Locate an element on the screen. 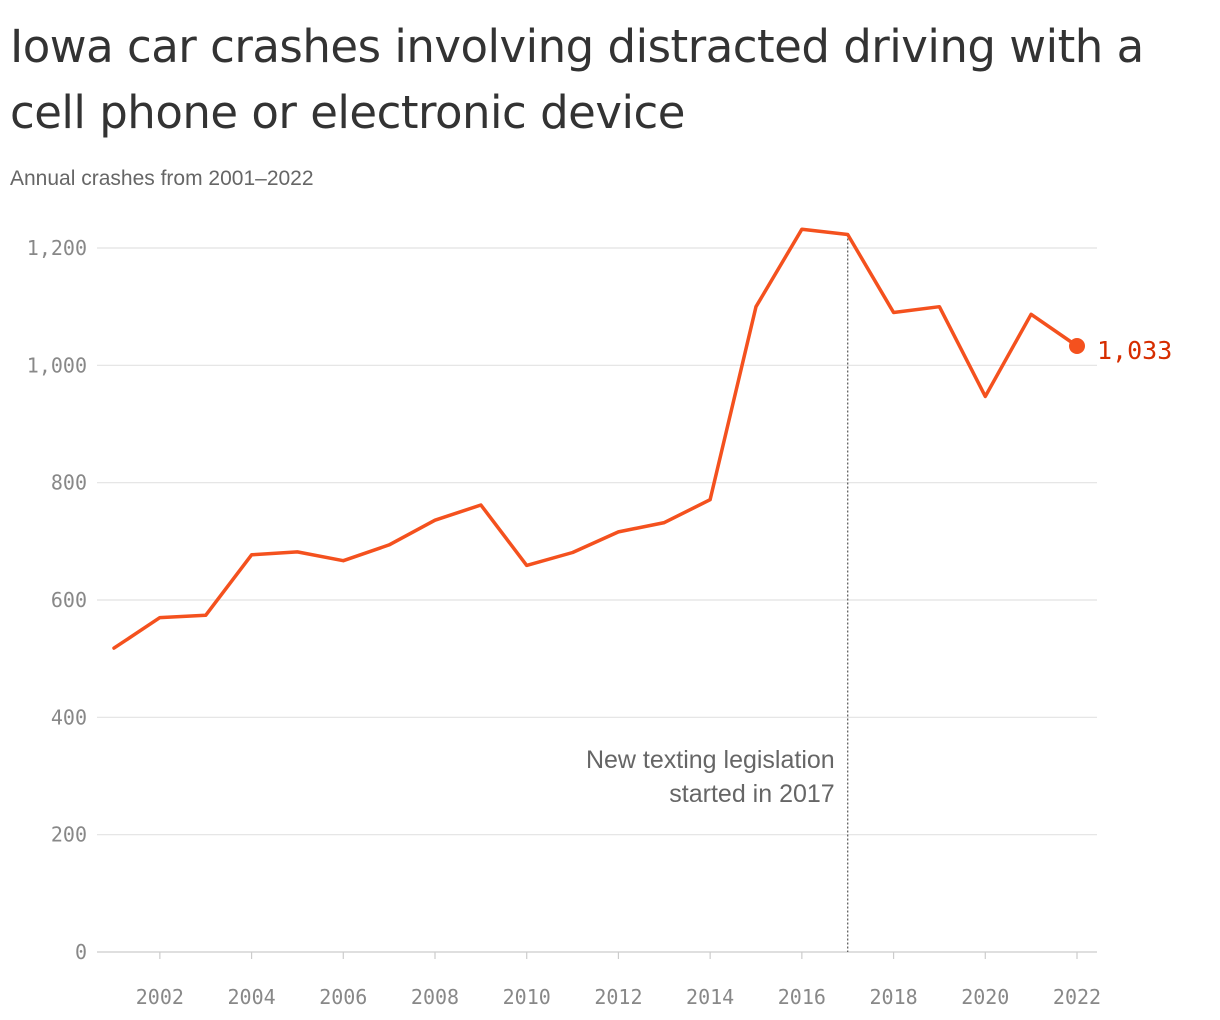  x-tick-label: 2004 is located at coordinates (251, 997).